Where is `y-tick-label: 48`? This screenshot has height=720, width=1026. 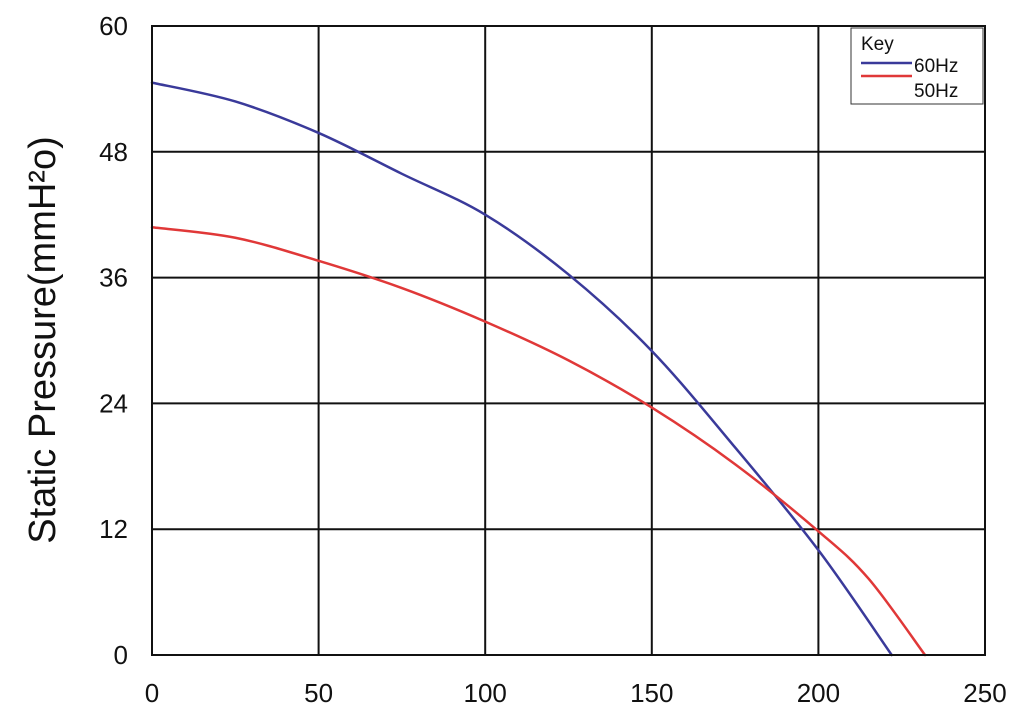 y-tick-label: 48 is located at coordinates (113, 152).